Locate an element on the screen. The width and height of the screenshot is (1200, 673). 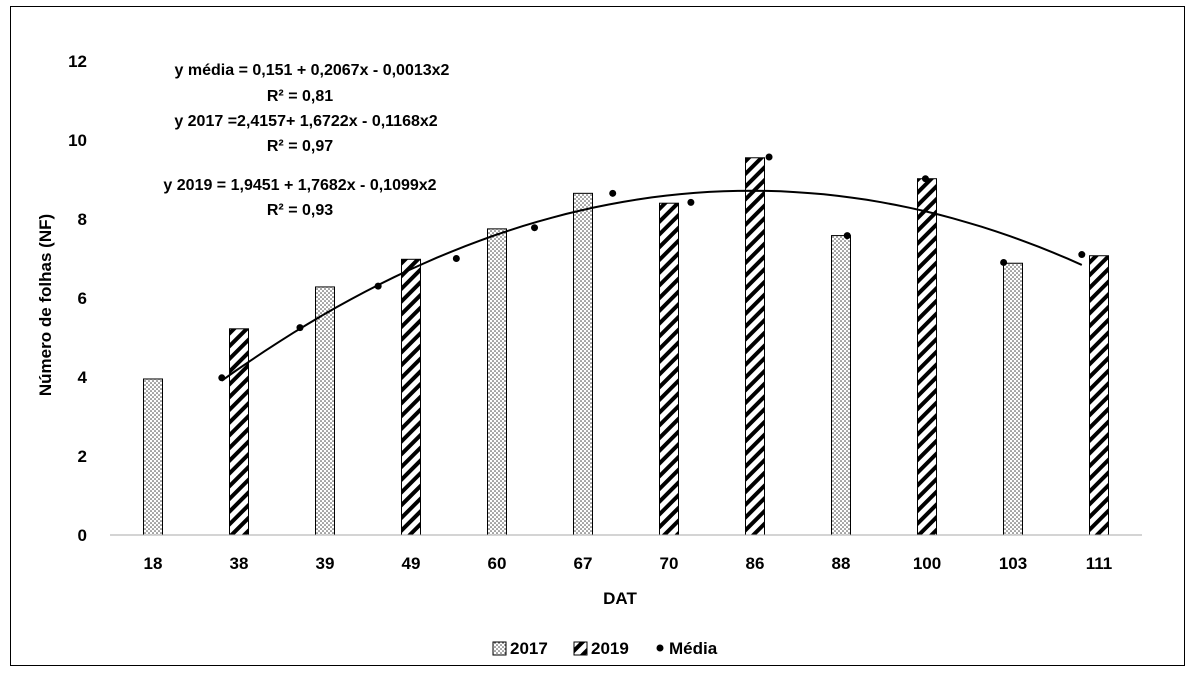
x-tick-label: 86 is located at coordinates (755, 563).